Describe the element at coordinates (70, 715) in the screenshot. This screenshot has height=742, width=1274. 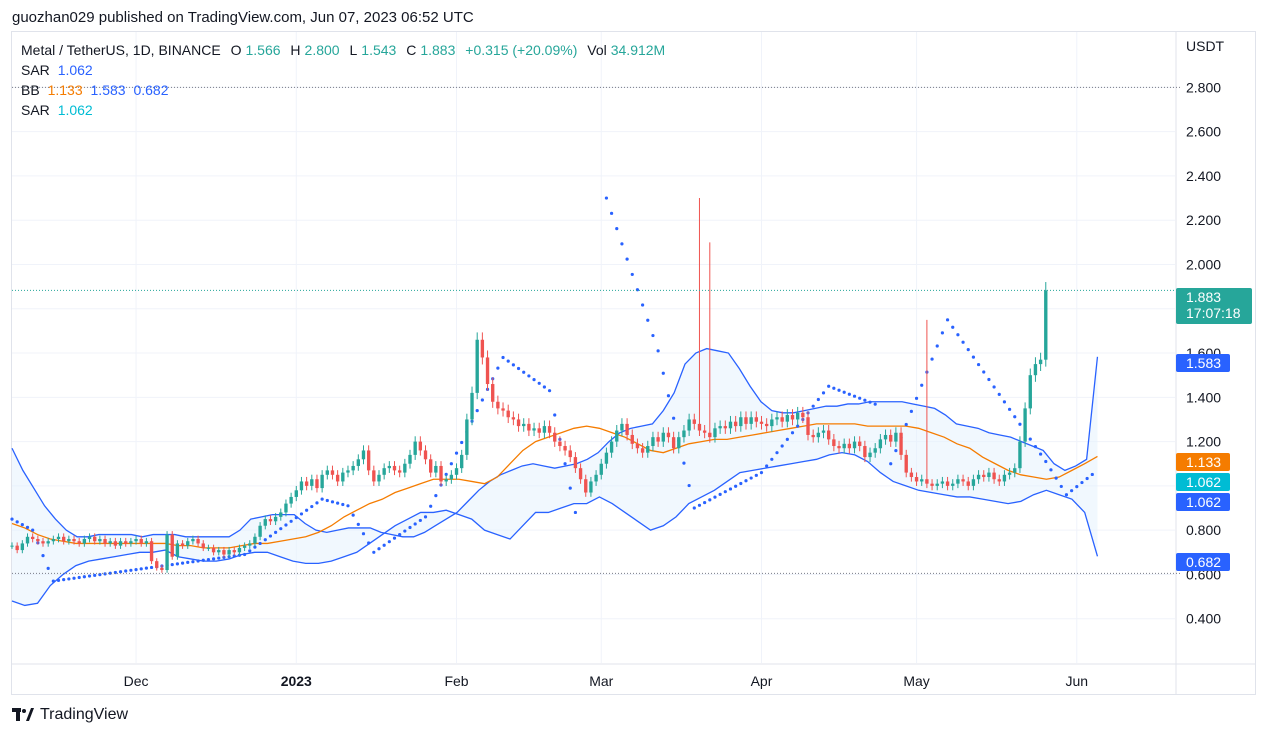
I see `footer-brand: TradingView` at that location.